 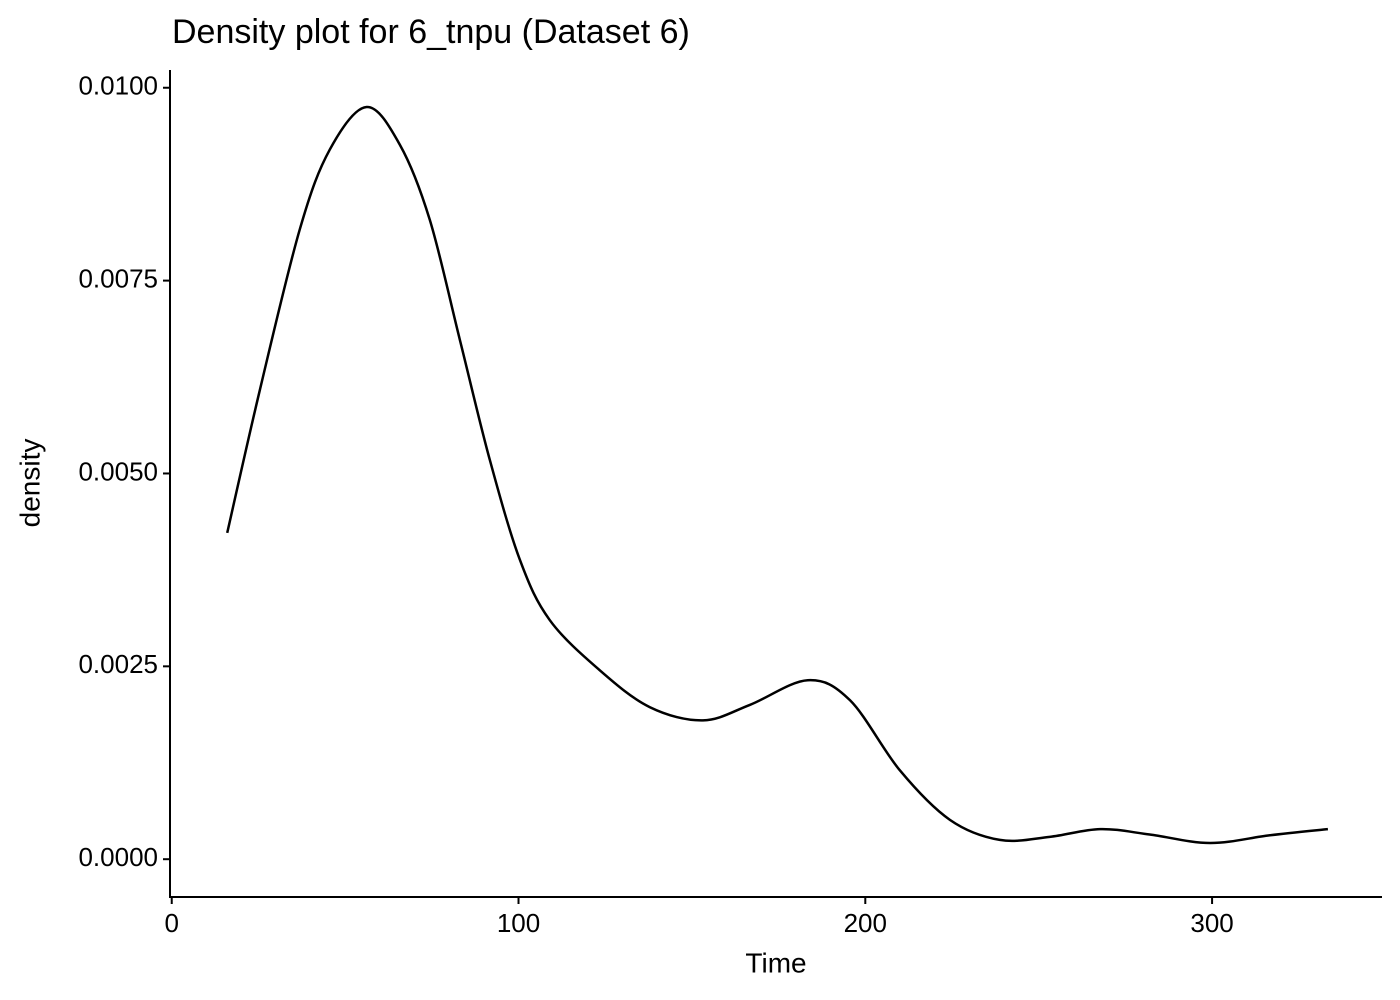 What do you see at coordinates (431, 32) in the screenshot?
I see `chart-title: Density plot for 6_tnpu (Dataset 6)` at bounding box center [431, 32].